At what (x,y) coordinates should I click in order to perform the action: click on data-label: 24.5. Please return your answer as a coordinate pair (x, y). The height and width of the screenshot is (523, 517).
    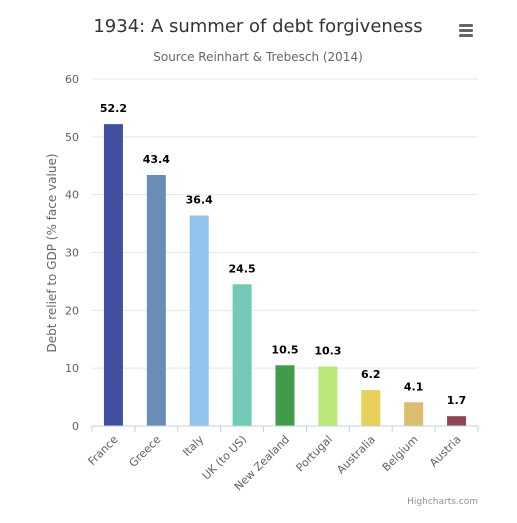
    Looking at the image, I should click on (242, 268).